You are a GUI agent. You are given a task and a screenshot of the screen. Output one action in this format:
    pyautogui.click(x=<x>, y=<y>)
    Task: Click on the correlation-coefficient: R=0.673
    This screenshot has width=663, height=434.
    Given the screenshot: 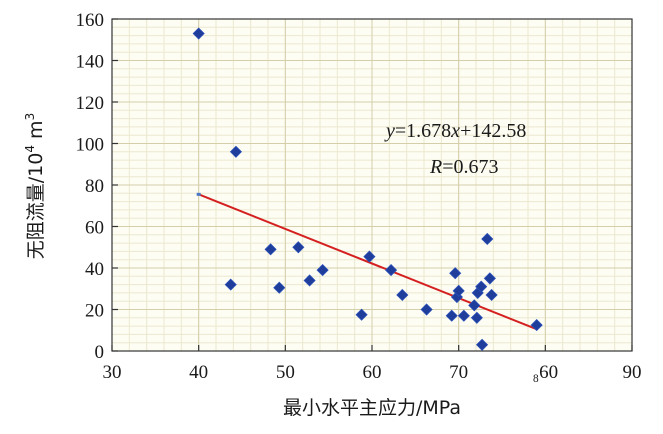 What is the action you would take?
    pyautogui.click(x=464, y=167)
    